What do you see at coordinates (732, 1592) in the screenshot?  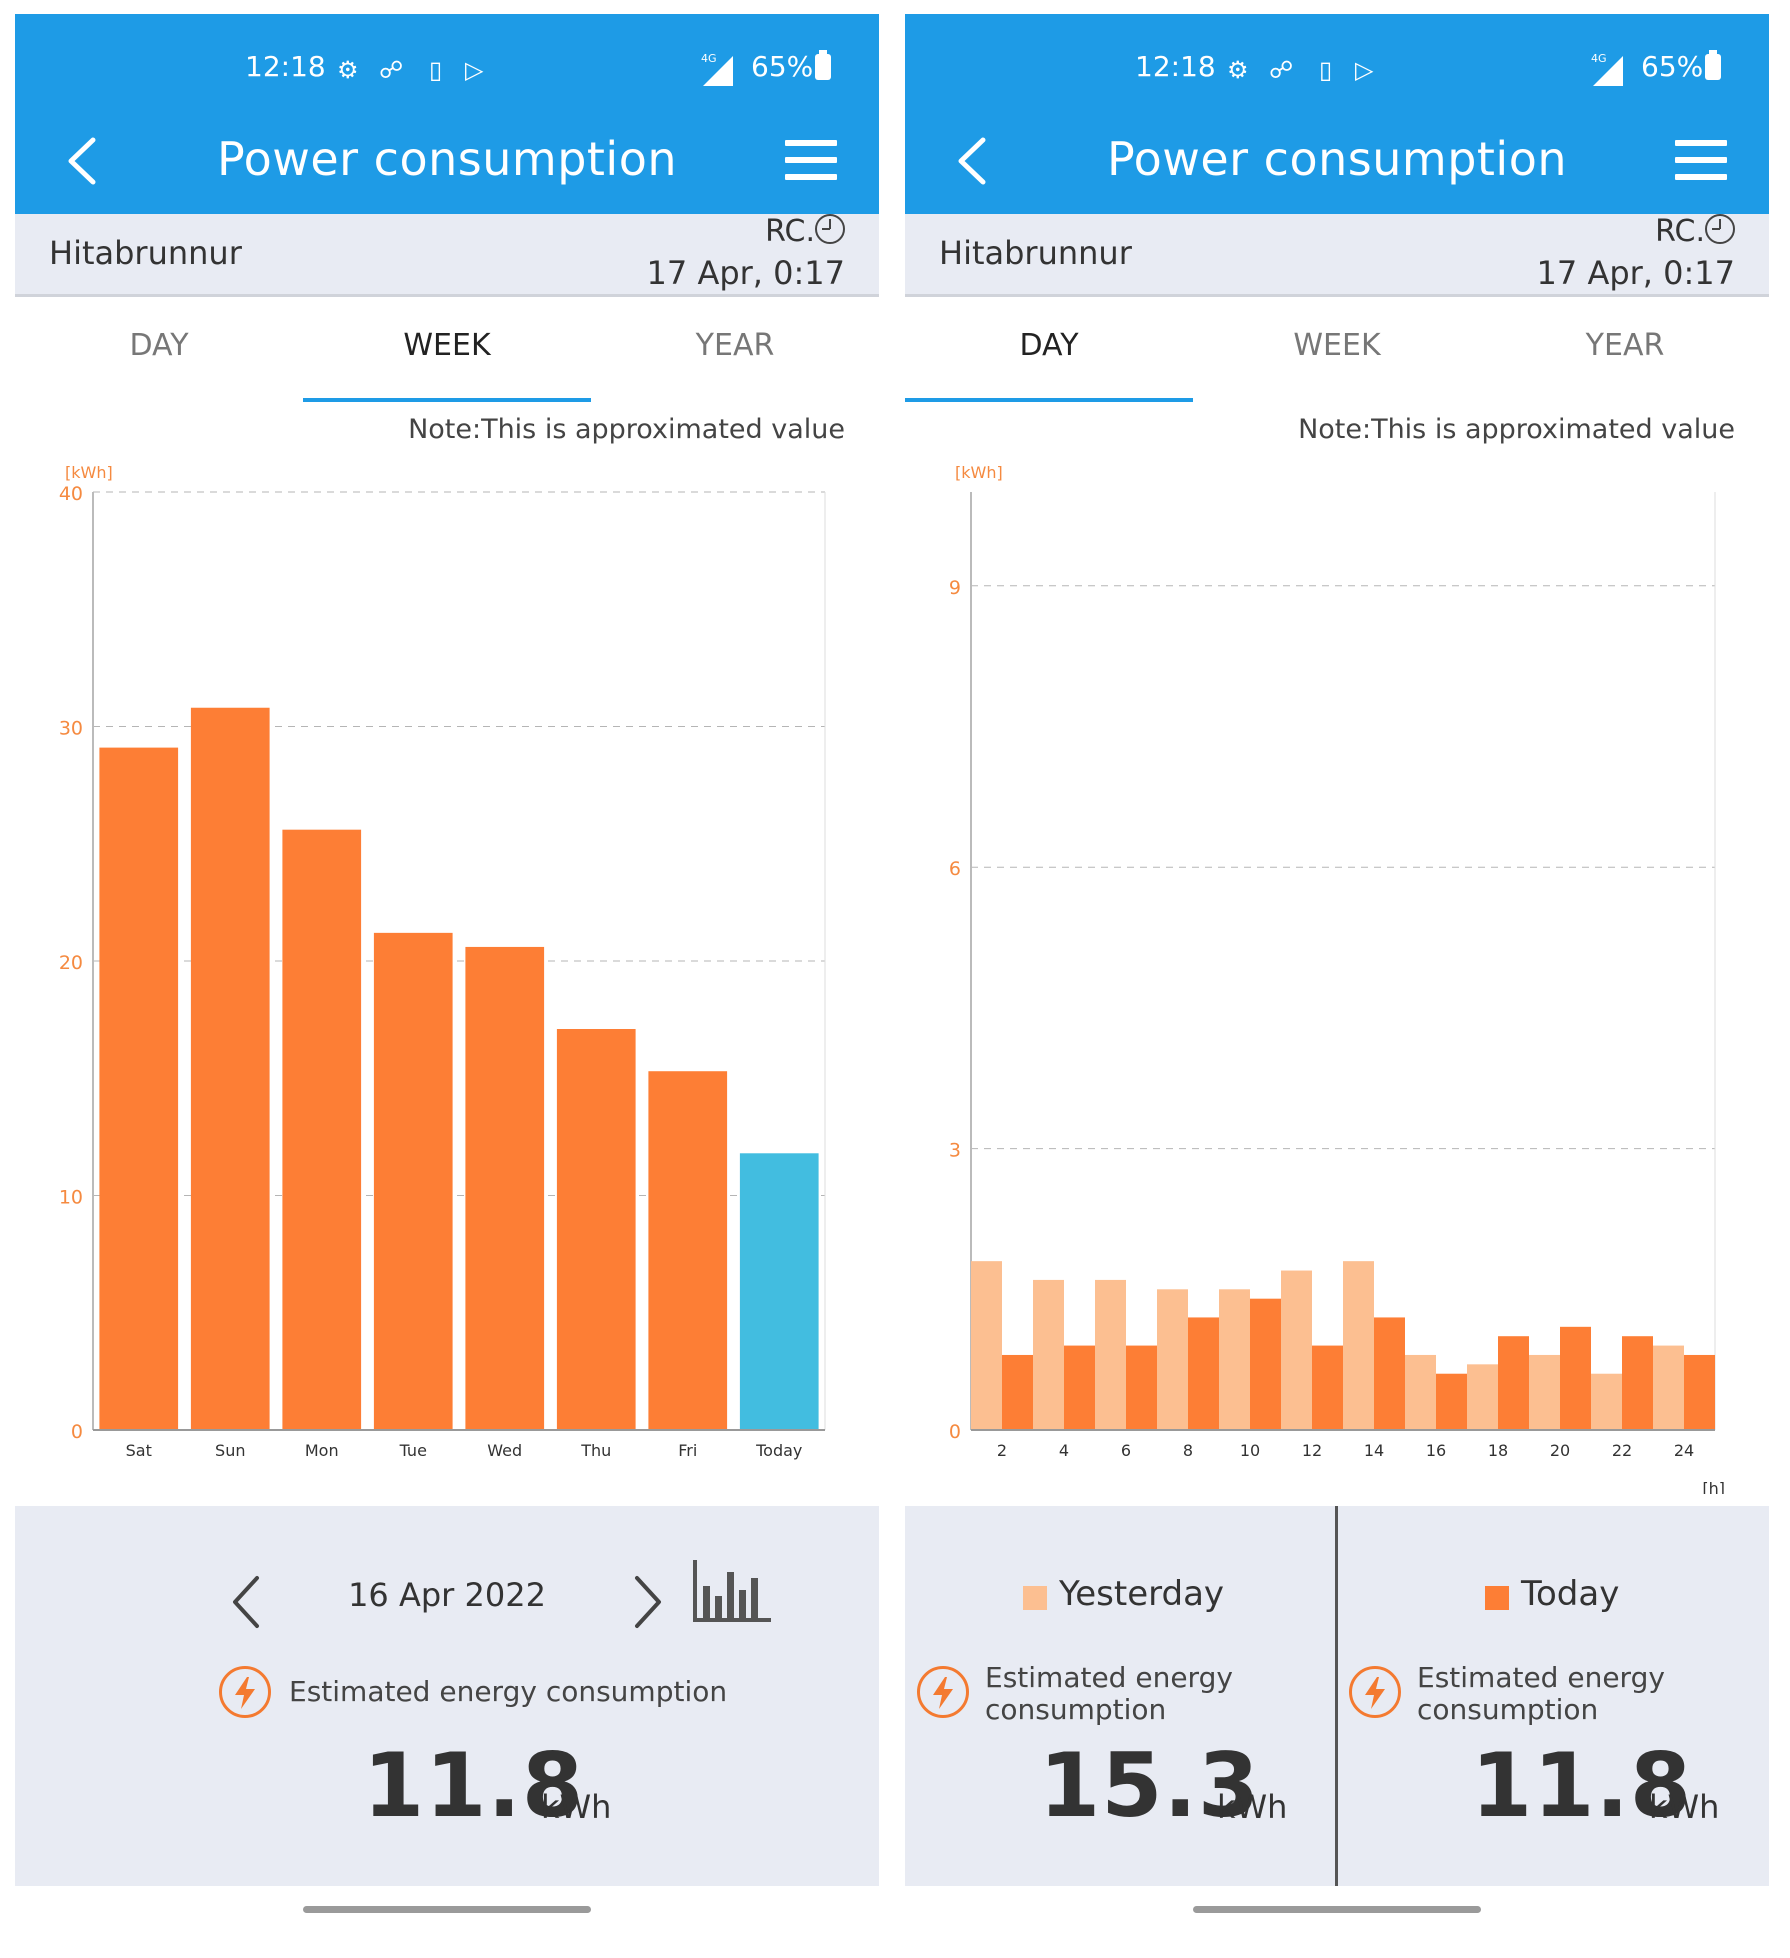 I see `bar-chart-icon` at bounding box center [732, 1592].